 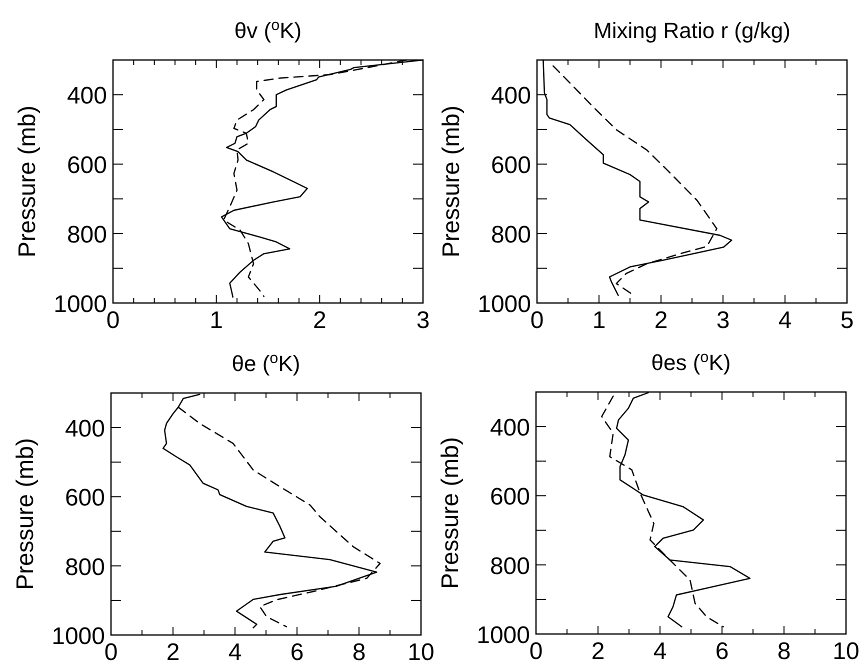 What do you see at coordinates (692, 30) in the screenshot?
I see `chart-title: Mixing Ratio r (g/kg)` at bounding box center [692, 30].